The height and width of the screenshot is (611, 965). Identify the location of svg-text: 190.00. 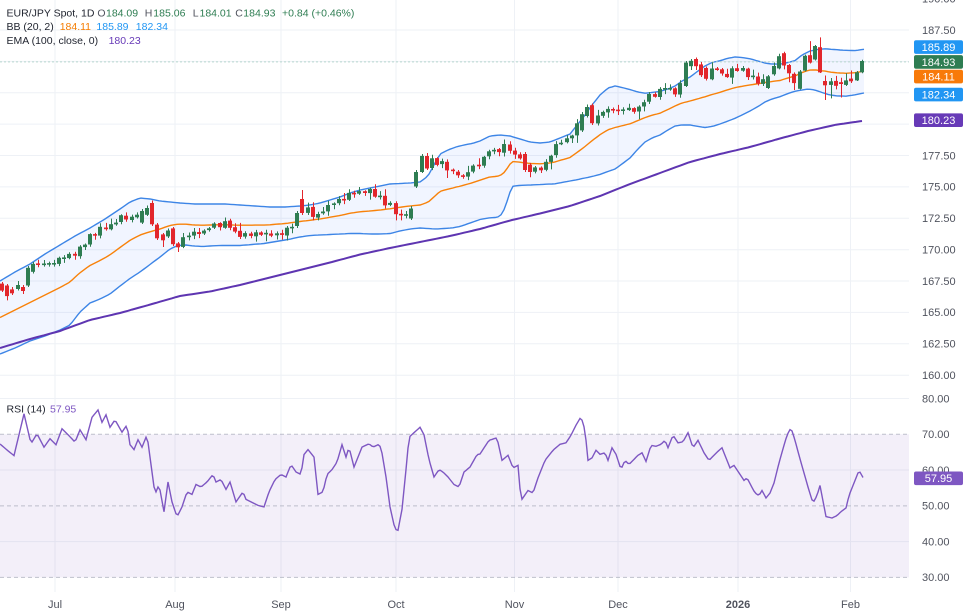
(939, 2).